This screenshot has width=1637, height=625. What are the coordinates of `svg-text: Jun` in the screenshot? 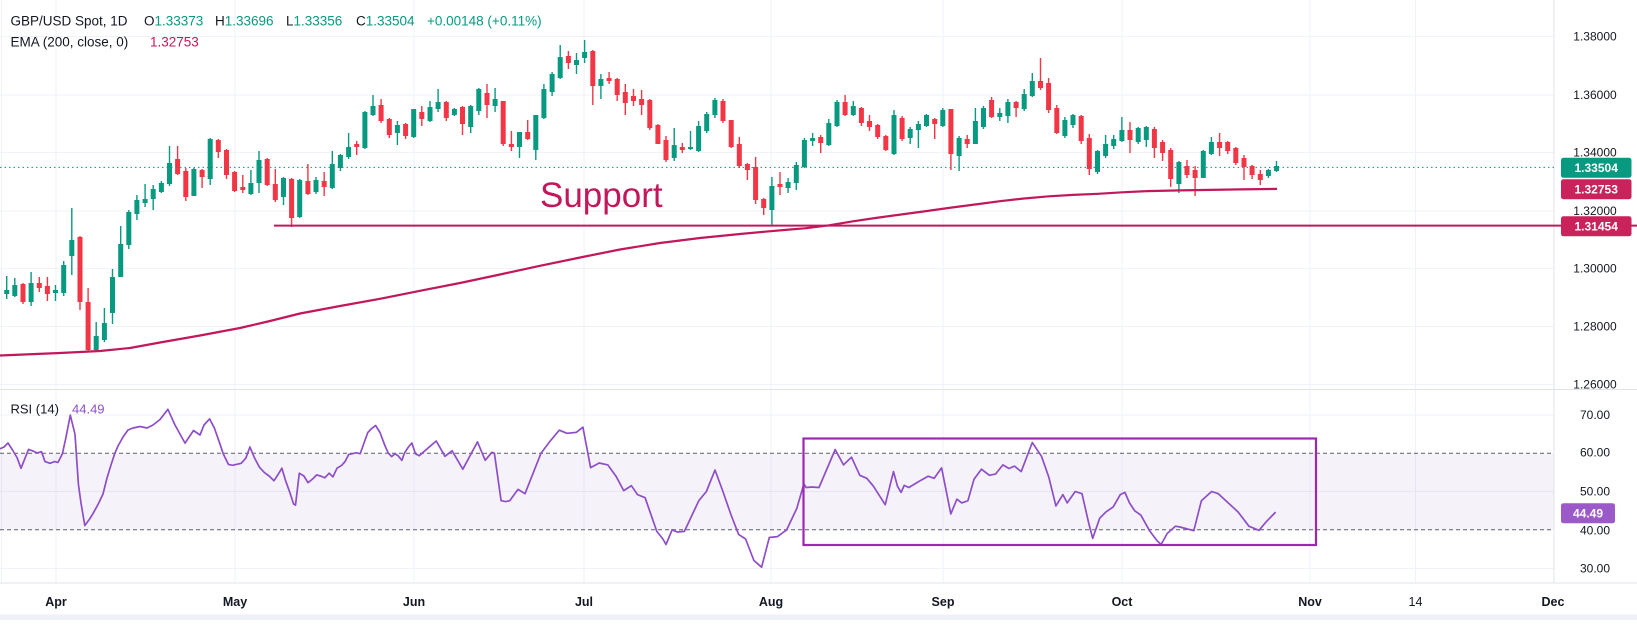 It's located at (414, 602).